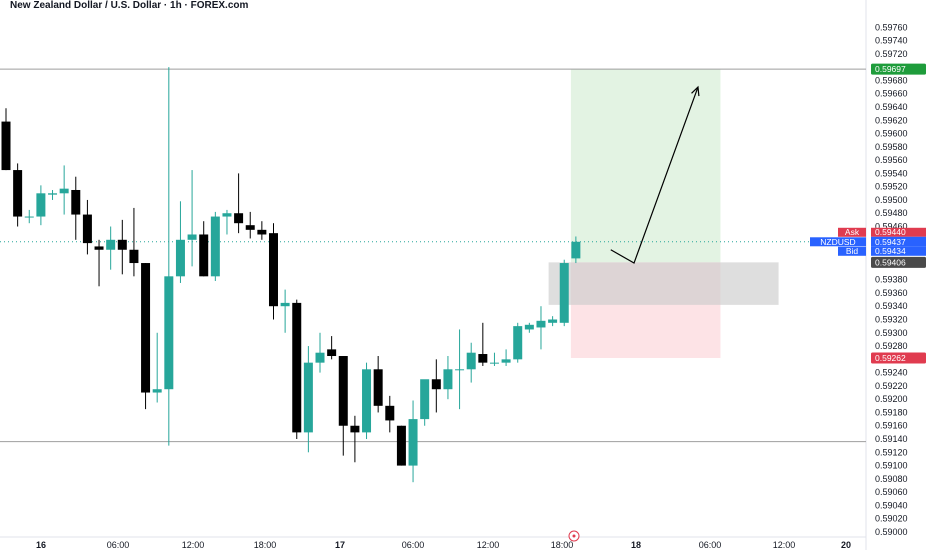 The width and height of the screenshot is (932, 550). What do you see at coordinates (846, 545) in the screenshot?
I see `x-tick-label-11: 20` at bounding box center [846, 545].